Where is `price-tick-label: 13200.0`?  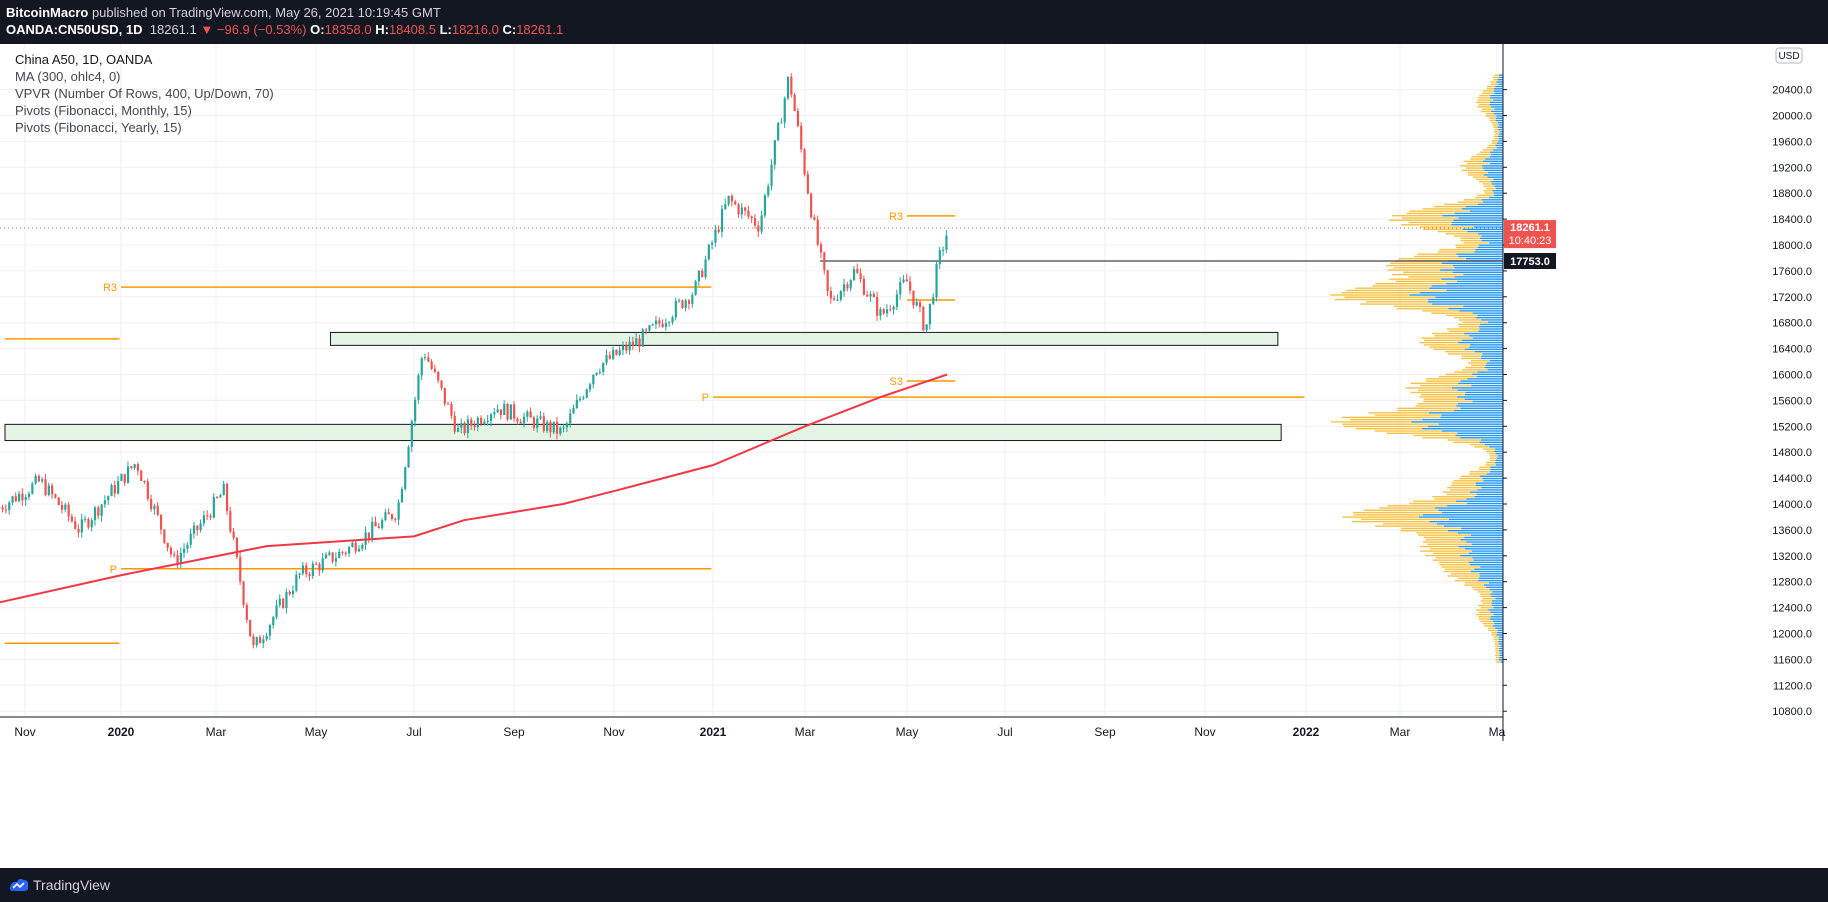 price-tick-label: 13200.0 is located at coordinates (1792, 557).